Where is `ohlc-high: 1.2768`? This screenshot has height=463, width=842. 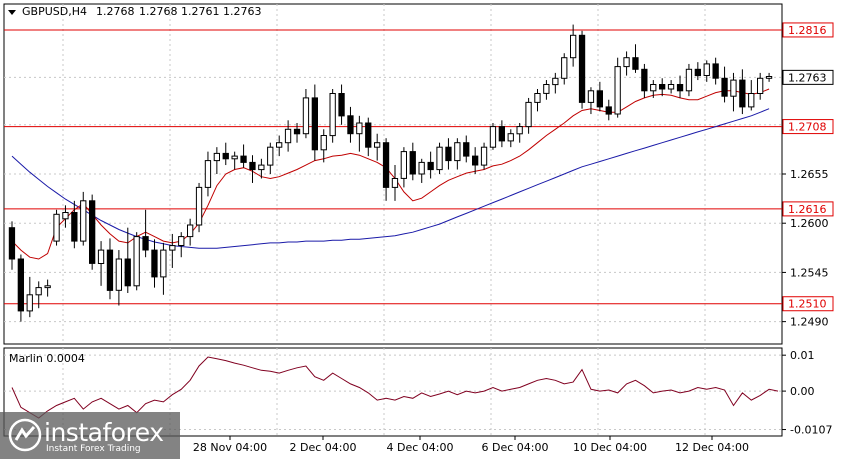 ohlc-high: 1.2768 is located at coordinates (158, 11).